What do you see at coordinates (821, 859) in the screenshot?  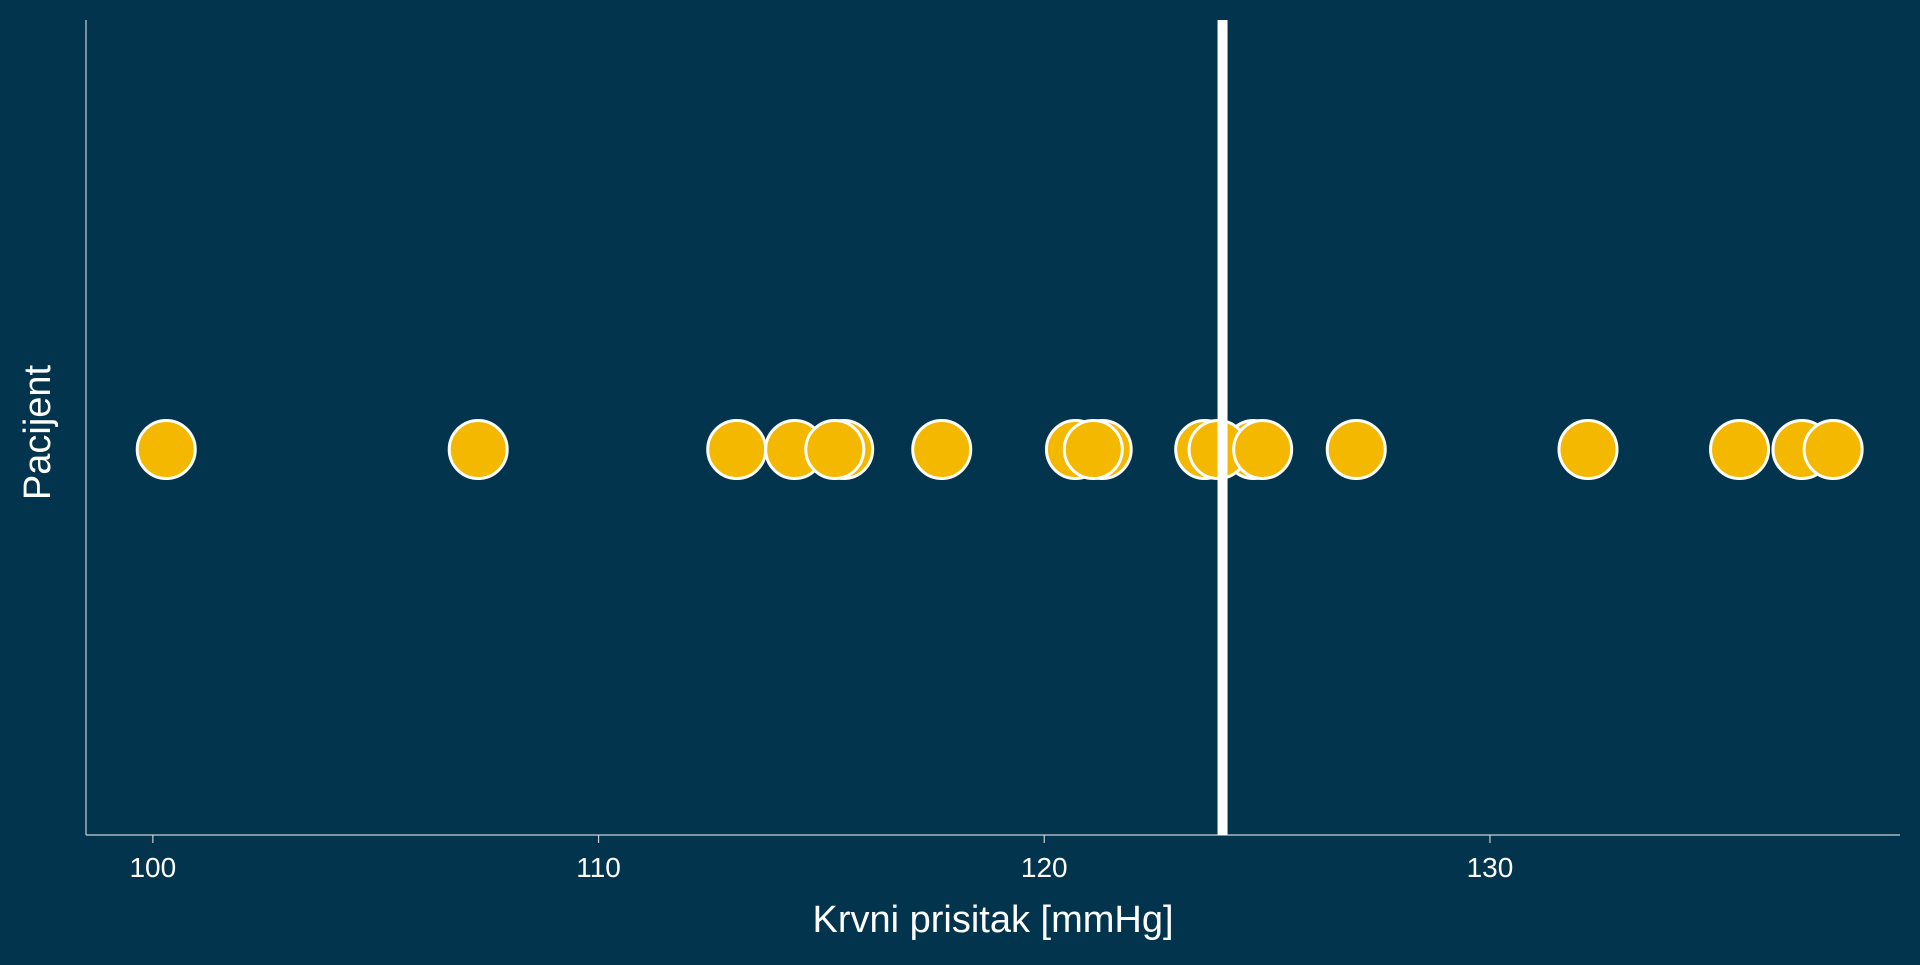 I see `x-axis-ticks: 100 110 120 130` at bounding box center [821, 859].